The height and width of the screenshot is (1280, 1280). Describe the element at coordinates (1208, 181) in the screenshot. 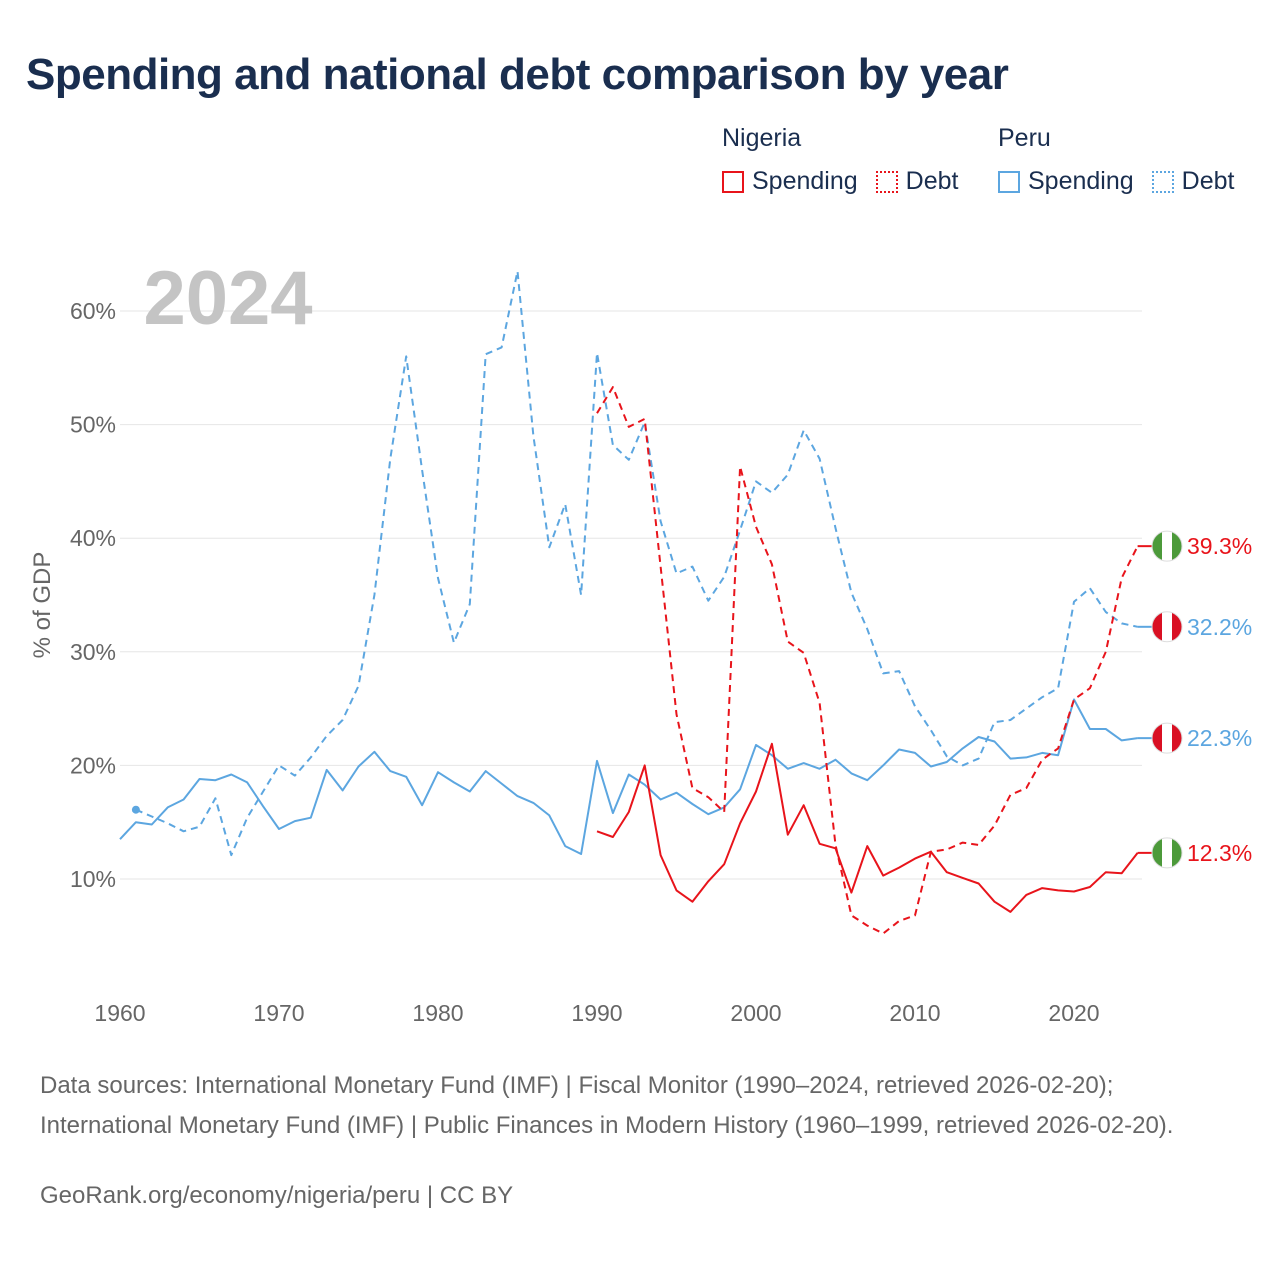

I see `legend-peru-debt-label: Debt` at that location.